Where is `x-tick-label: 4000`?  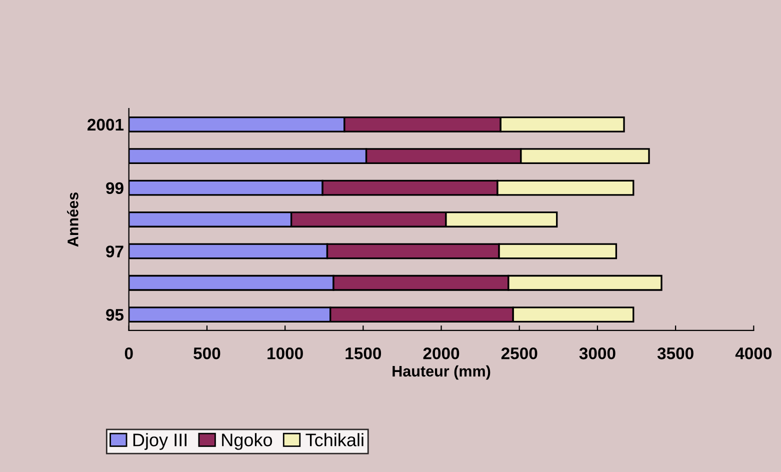 x-tick-label: 4000 is located at coordinates (753, 354).